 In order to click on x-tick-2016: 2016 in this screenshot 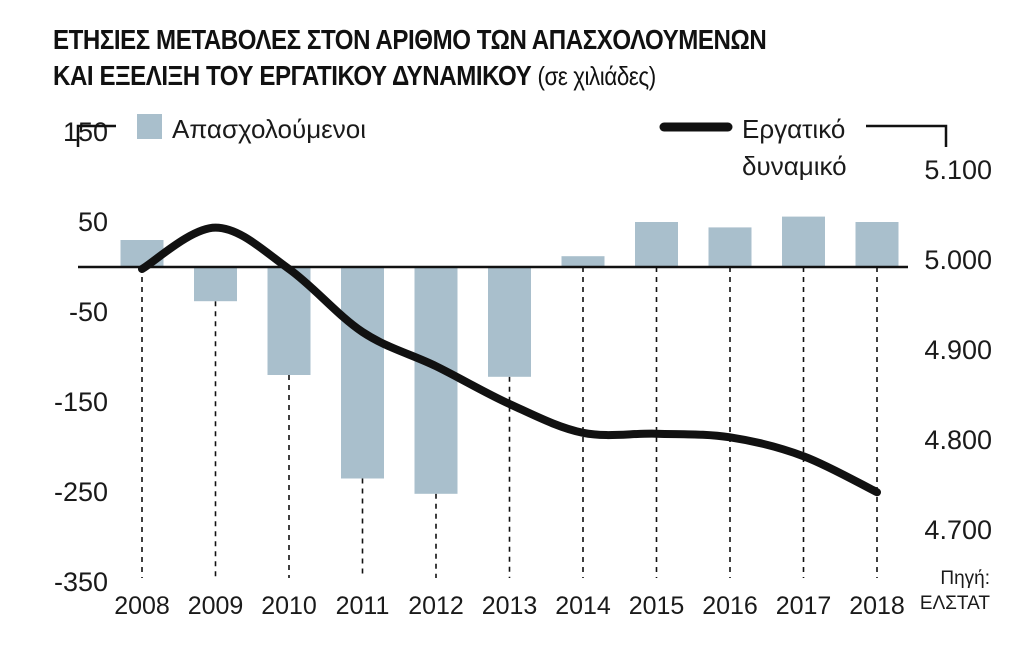, I will do `click(730, 606)`.